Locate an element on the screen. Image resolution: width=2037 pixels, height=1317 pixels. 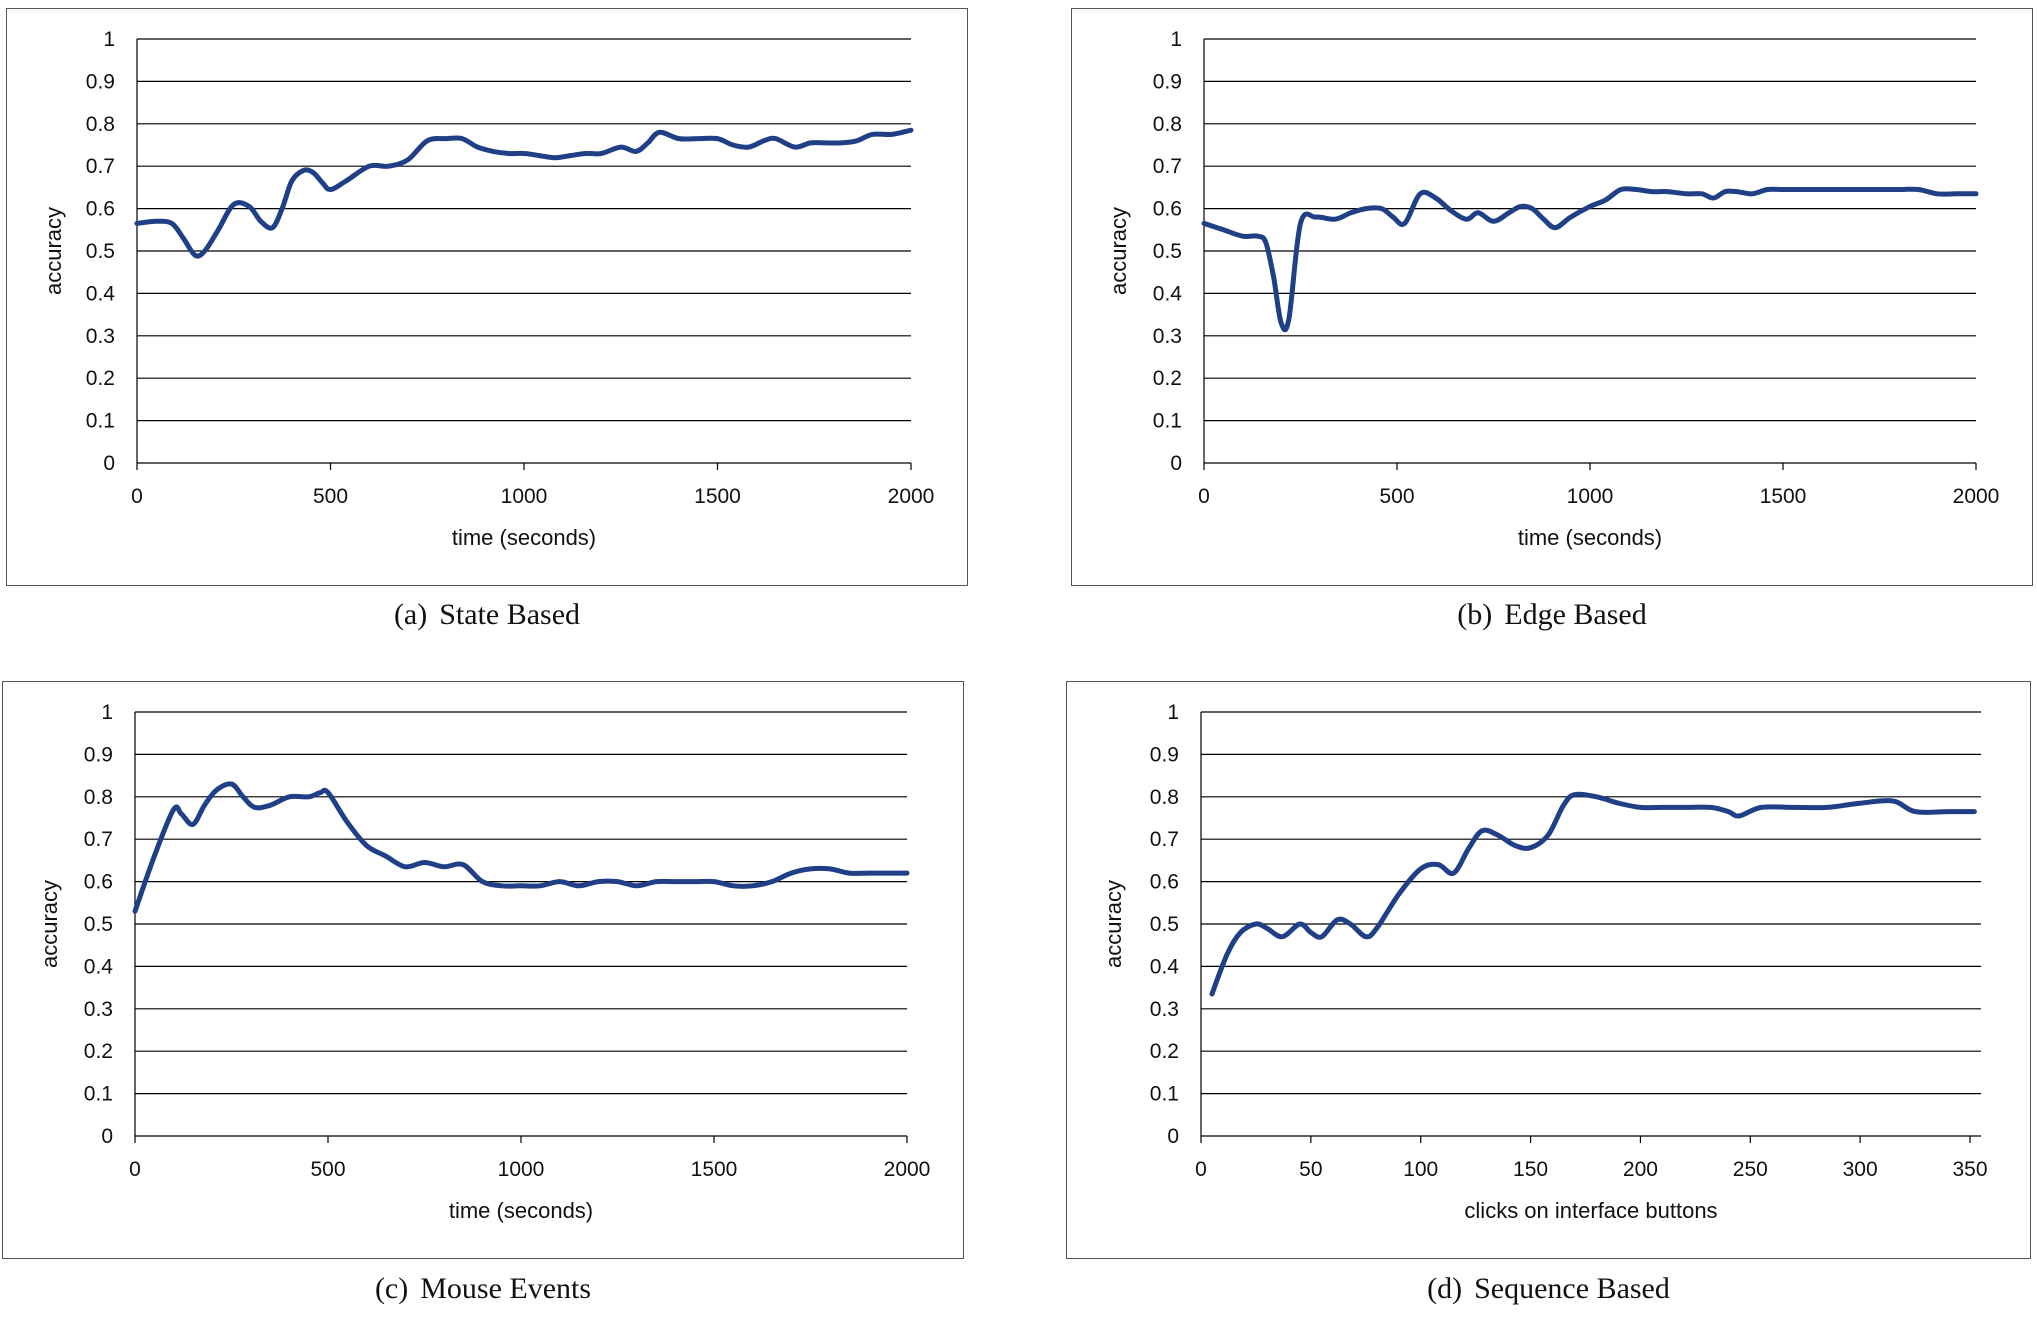
caption-tag-b: (b) is located at coordinates (1475, 614).